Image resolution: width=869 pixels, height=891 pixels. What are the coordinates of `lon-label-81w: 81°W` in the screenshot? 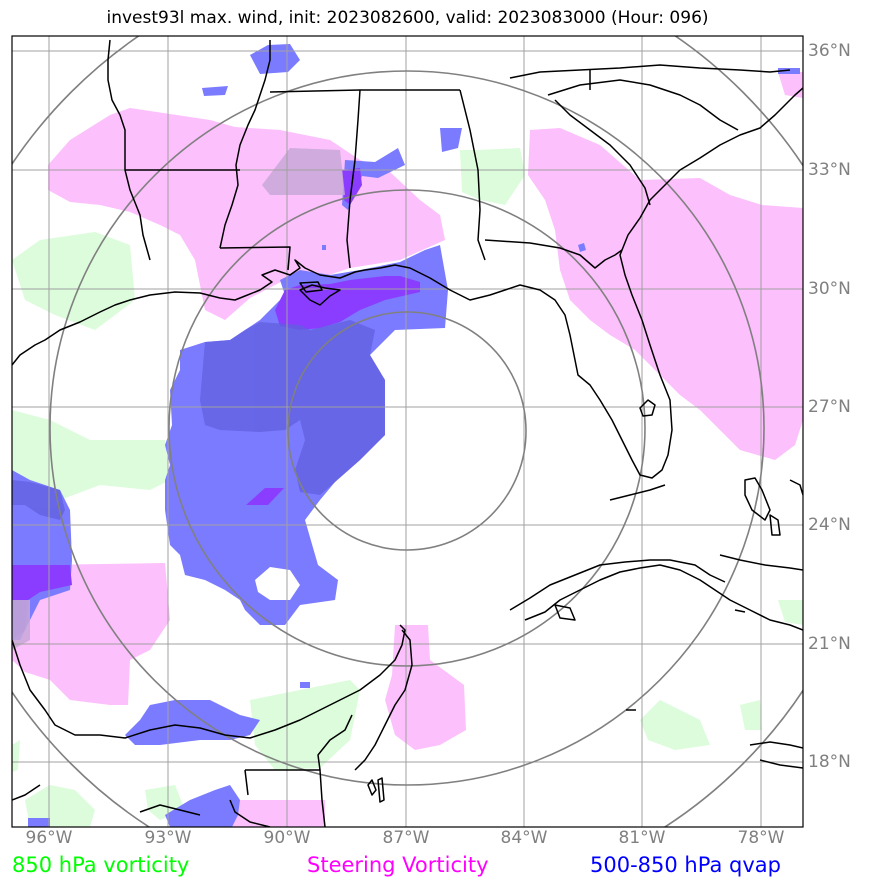 It's located at (642, 838).